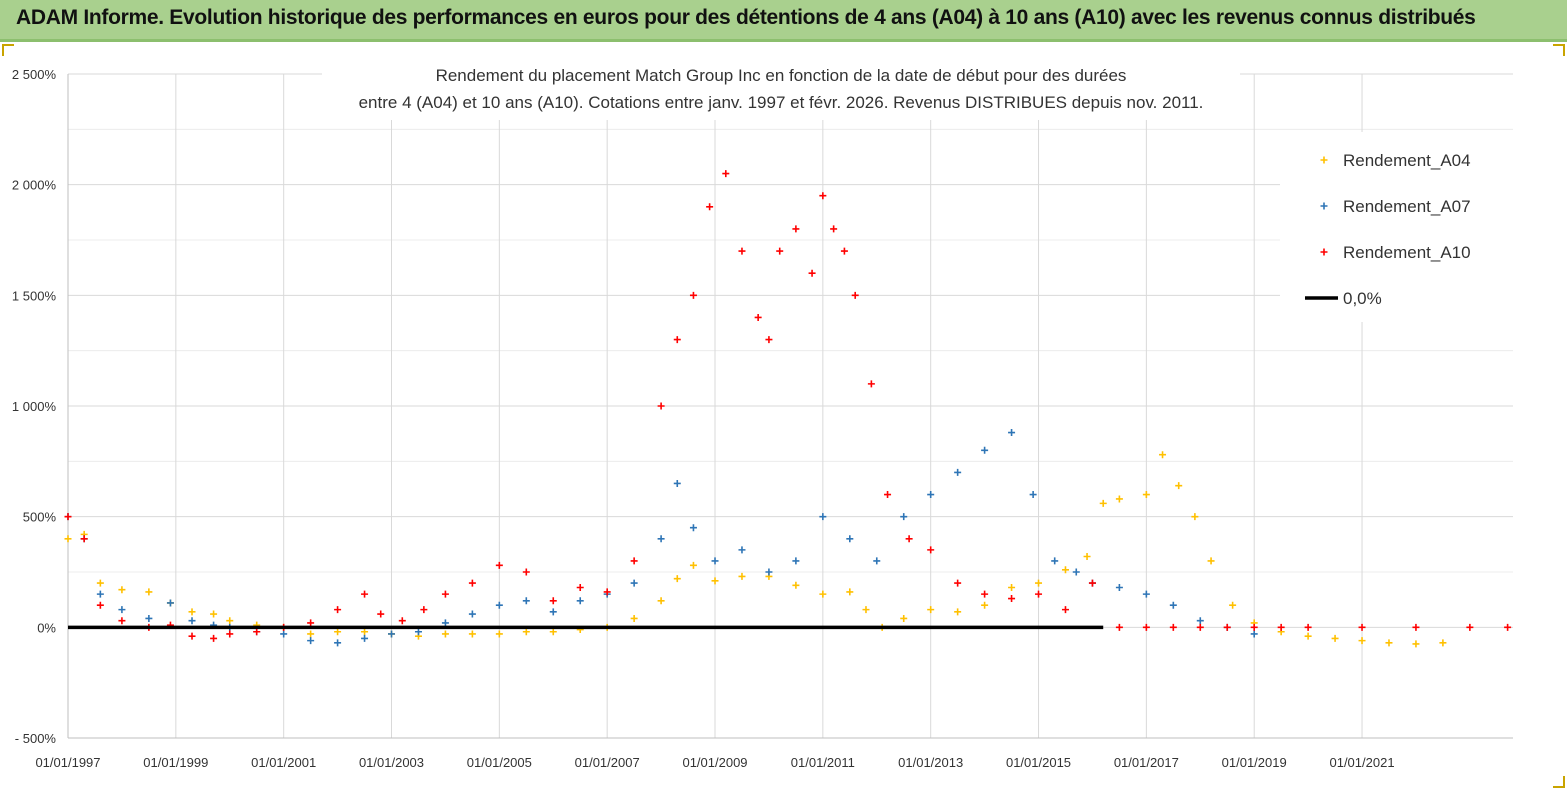 This screenshot has width=1567, height=790. Describe the element at coordinates (1324, 252) in the screenshot. I see `legend-swatch-rendement_a10` at that location.